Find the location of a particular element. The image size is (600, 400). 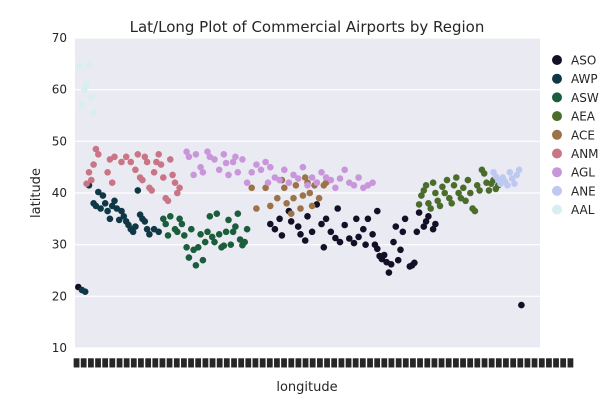

legend-marker-aal is located at coordinates (557, 209).